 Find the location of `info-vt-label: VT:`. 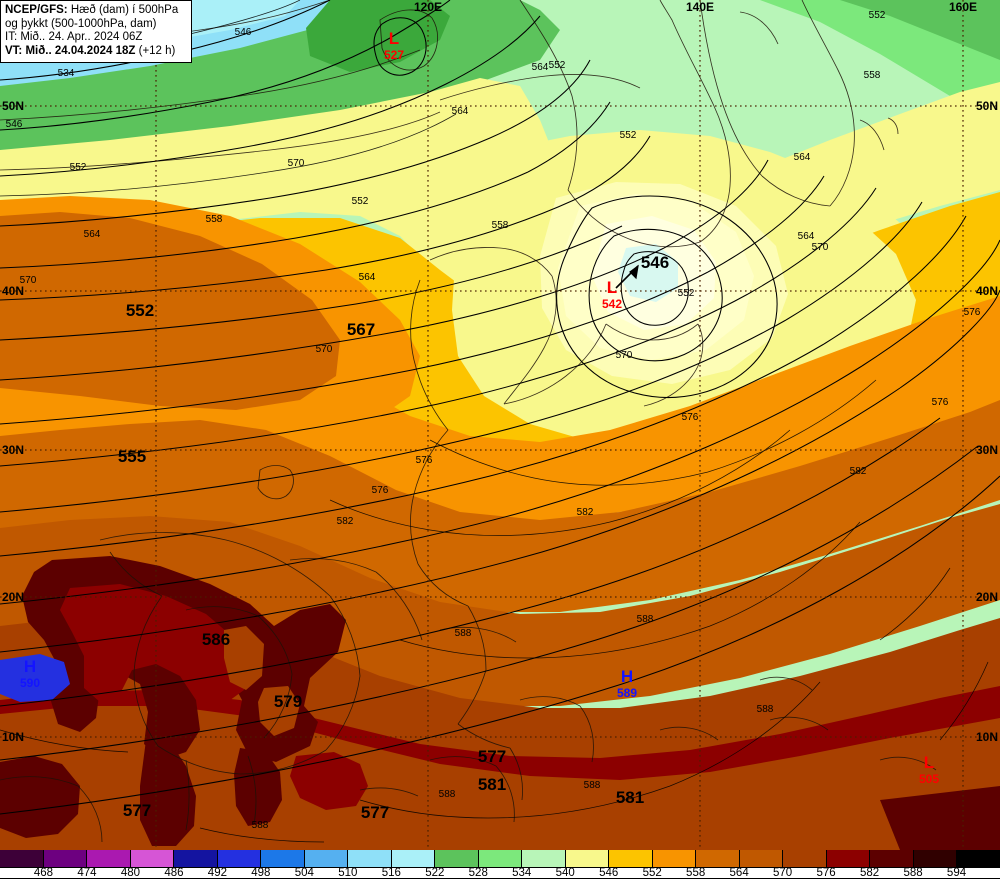

info-vt-label: VT: is located at coordinates (14, 50).